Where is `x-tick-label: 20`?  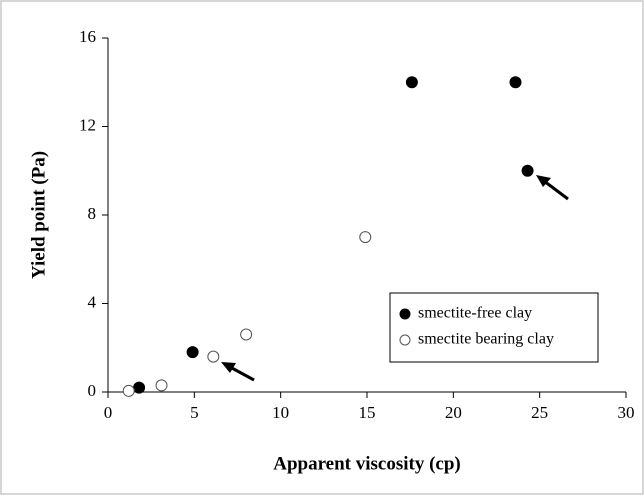
x-tick-label: 20 is located at coordinates (453, 412).